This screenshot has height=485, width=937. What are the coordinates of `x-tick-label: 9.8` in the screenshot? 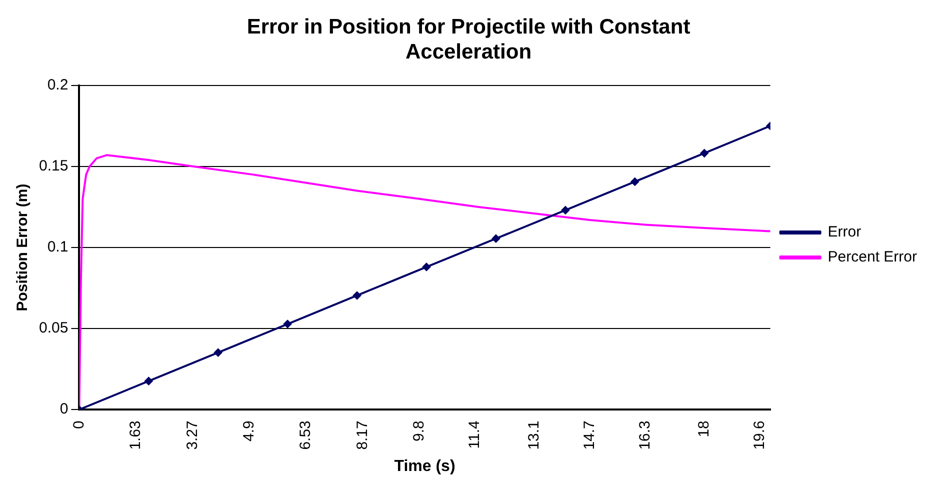 It's located at (419, 431).